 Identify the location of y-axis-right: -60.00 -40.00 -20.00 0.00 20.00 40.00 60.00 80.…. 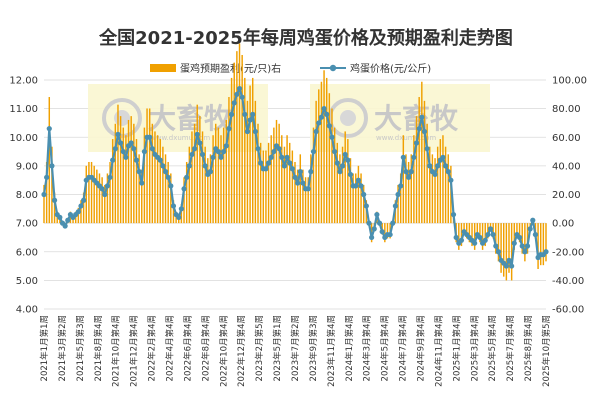
(569, 196).